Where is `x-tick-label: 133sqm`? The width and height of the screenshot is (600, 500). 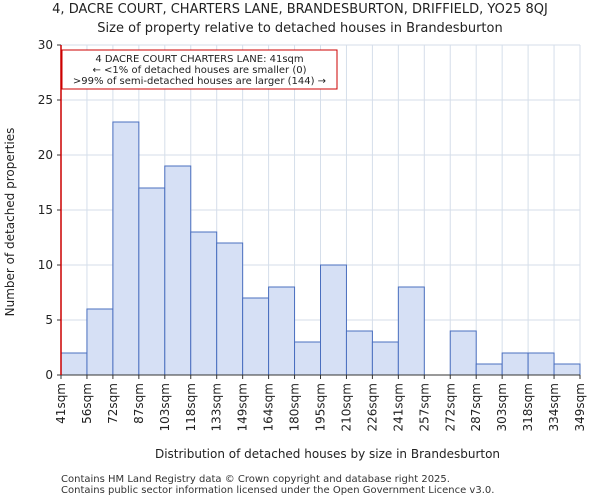 x-tick-label: 133sqm is located at coordinates (217, 407).